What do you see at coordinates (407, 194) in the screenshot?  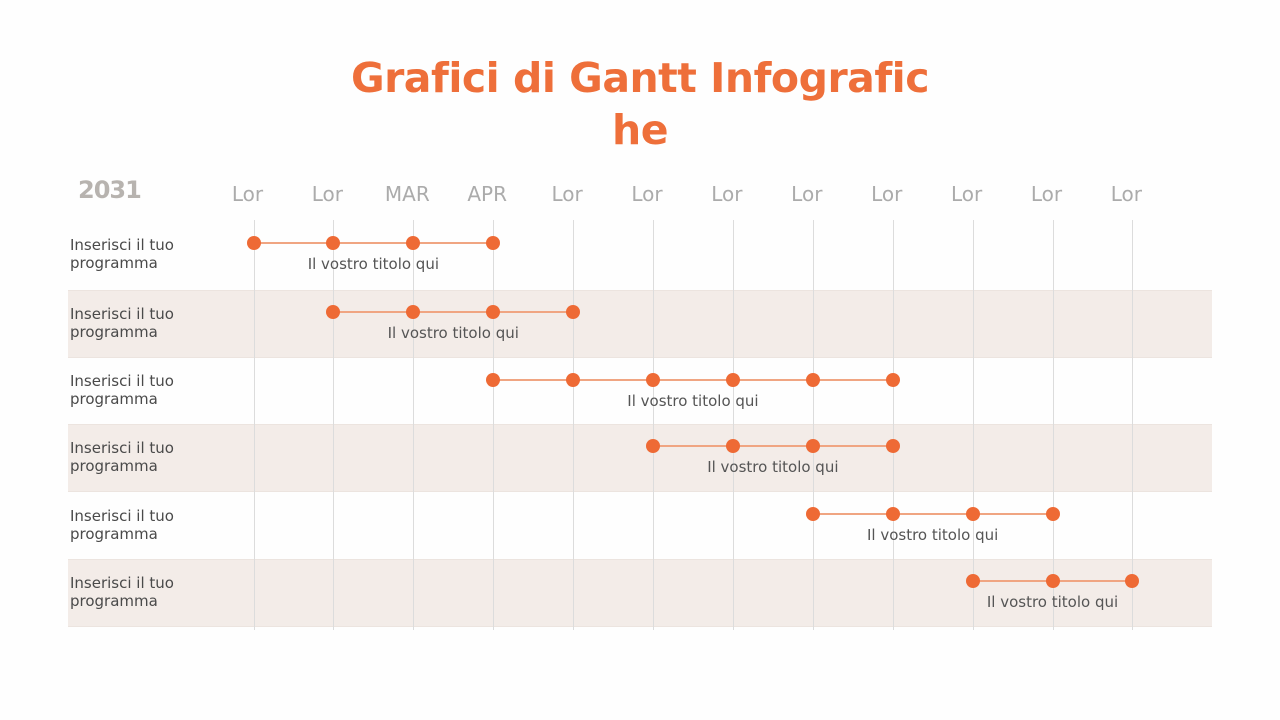 I see `column-header: MAR` at bounding box center [407, 194].